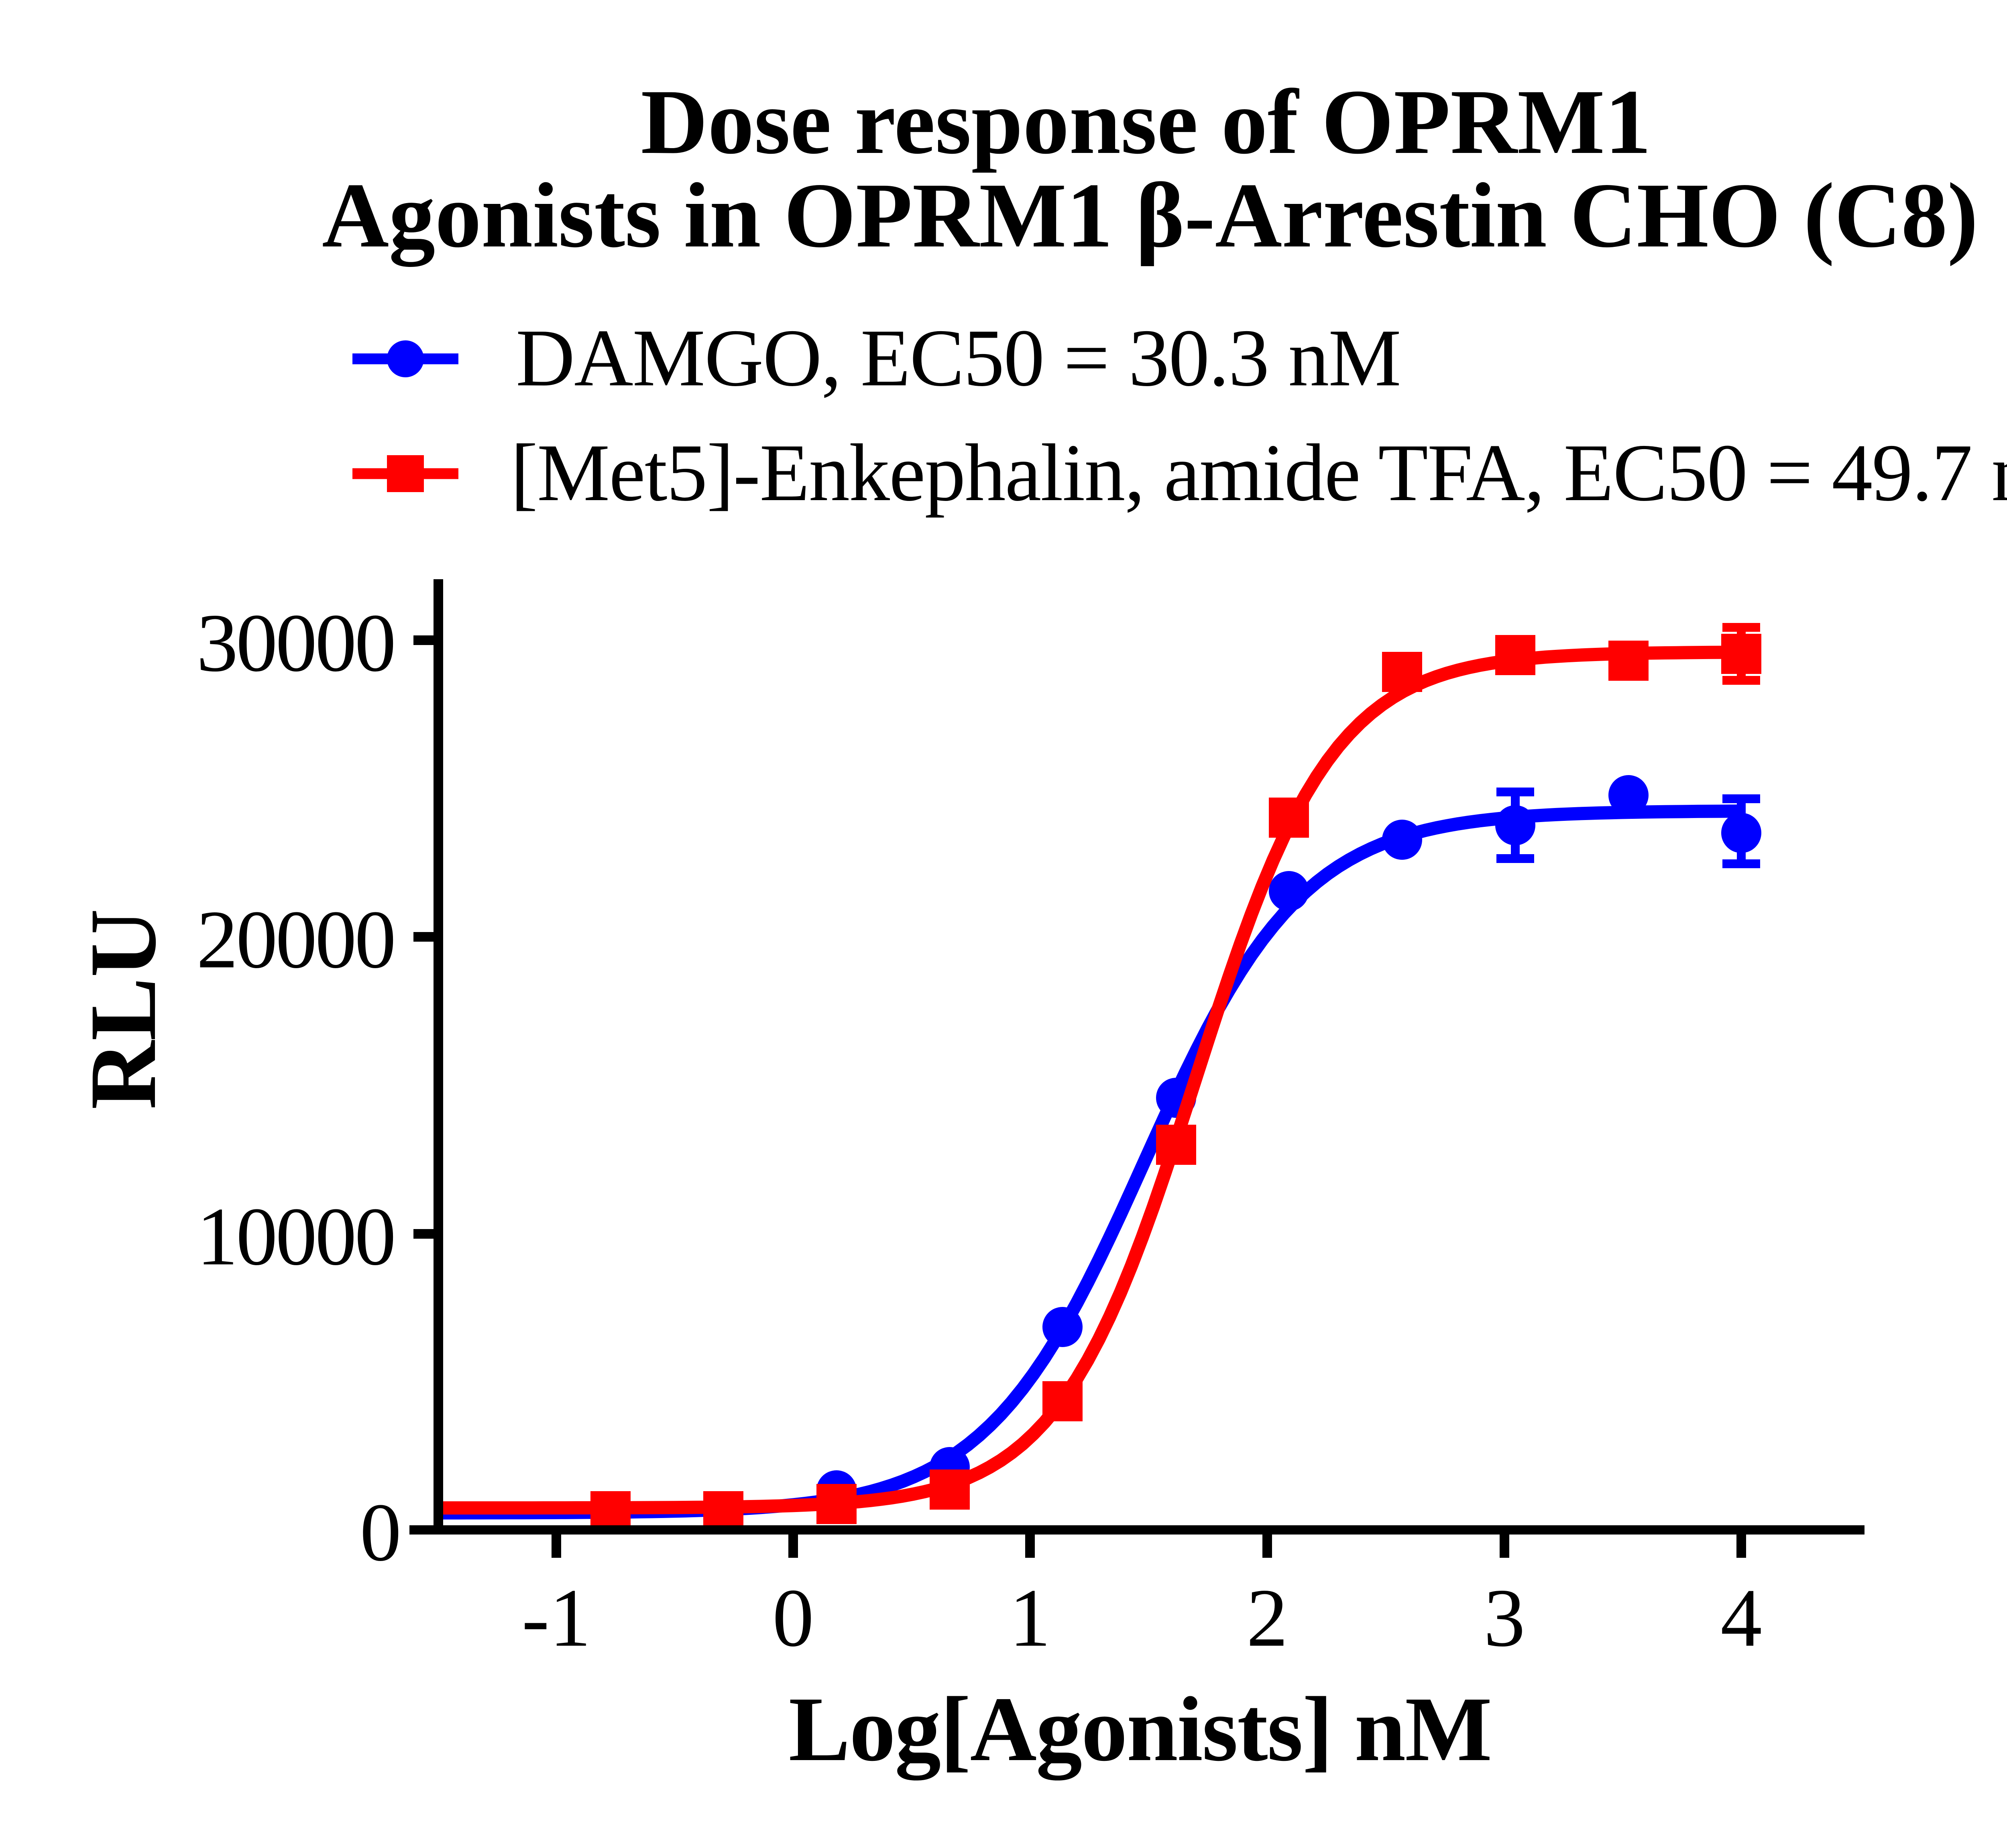 This screenshot has height=1848, width=2007. What do you see at coordinates (1741, 1618) in the screenshot?
I see `svg-text: 4` at bounding box center [1741, 1618].